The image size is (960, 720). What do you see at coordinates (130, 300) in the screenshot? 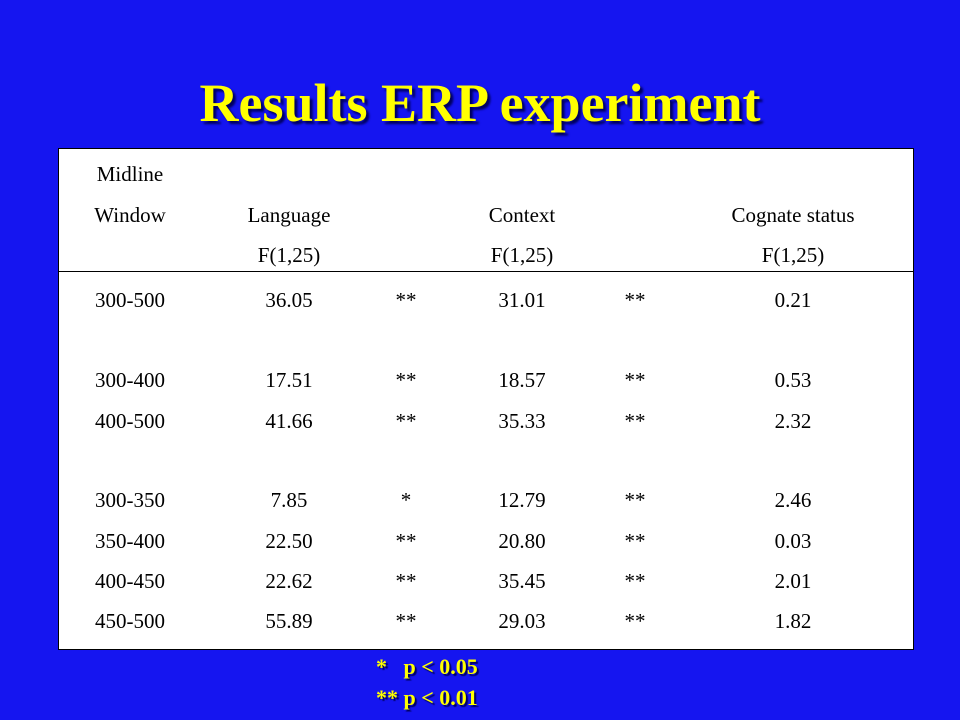
I see `cell-window: 300-500` at bounding box center [130, 300].